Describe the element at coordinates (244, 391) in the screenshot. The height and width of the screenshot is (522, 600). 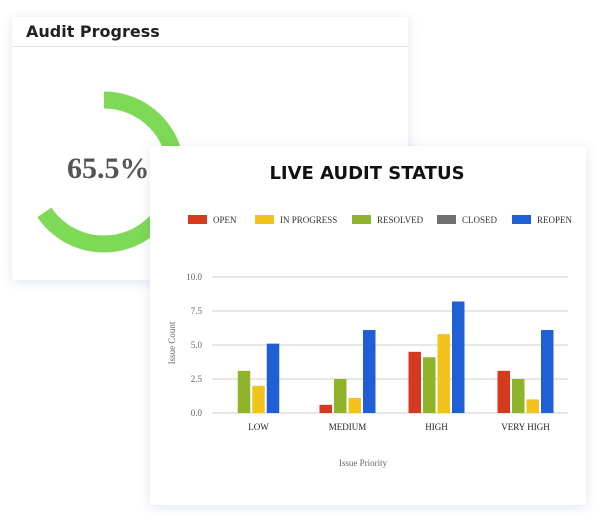
I see `bar-resolved-low` at that location.